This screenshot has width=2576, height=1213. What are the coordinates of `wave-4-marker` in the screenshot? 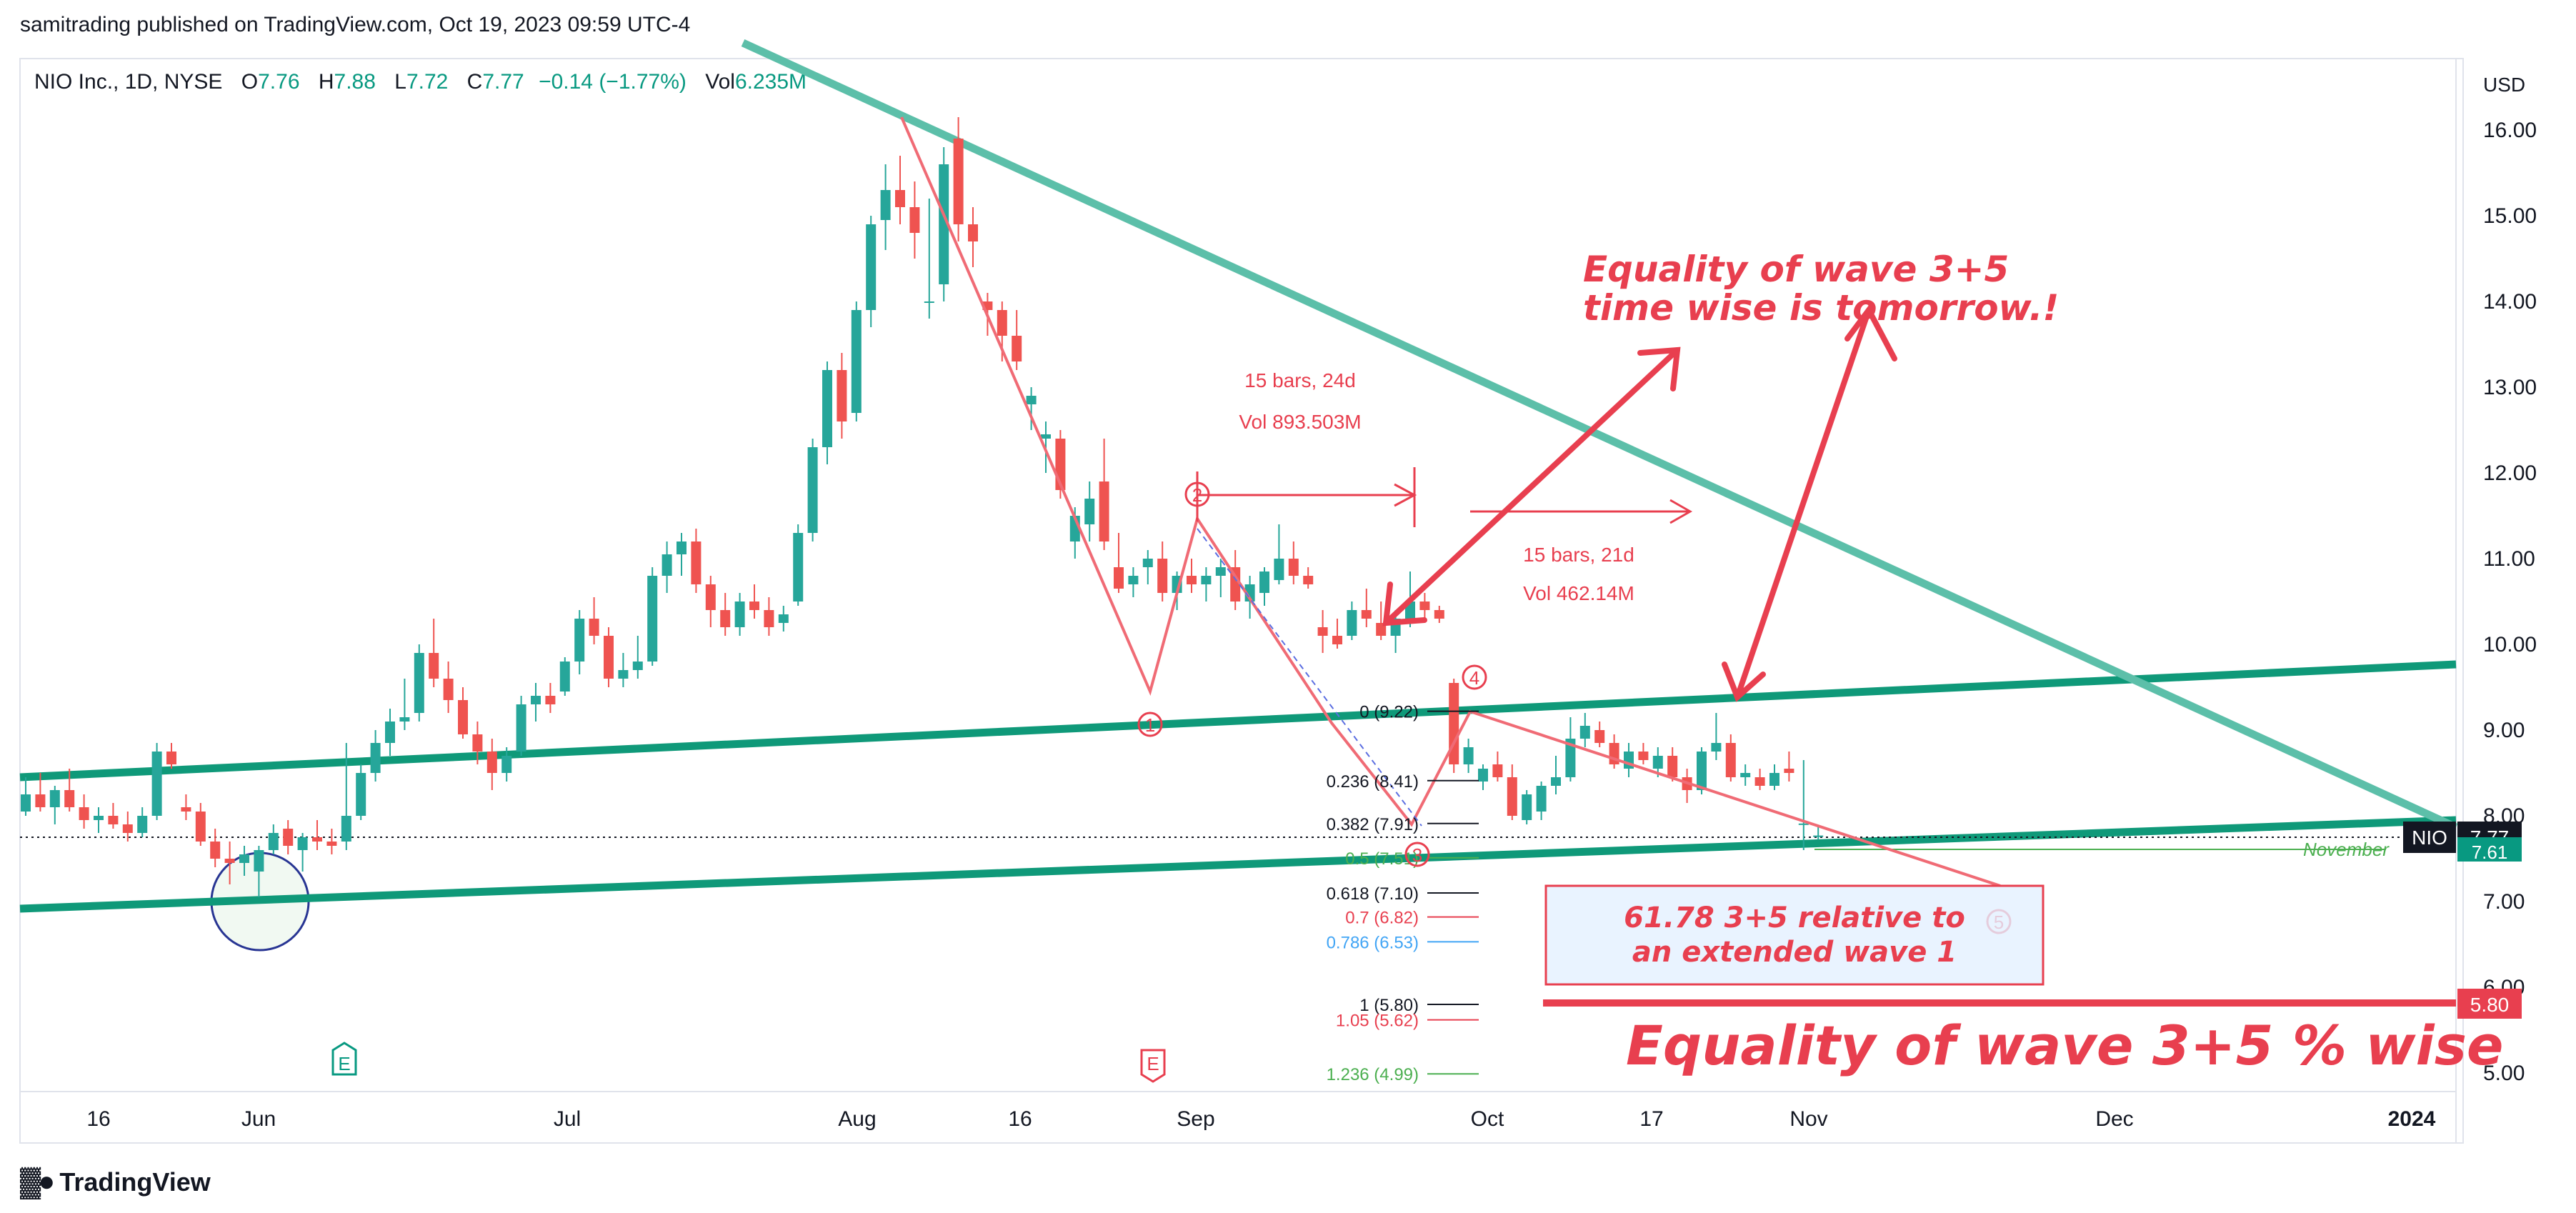 It's located at (1474, 677).